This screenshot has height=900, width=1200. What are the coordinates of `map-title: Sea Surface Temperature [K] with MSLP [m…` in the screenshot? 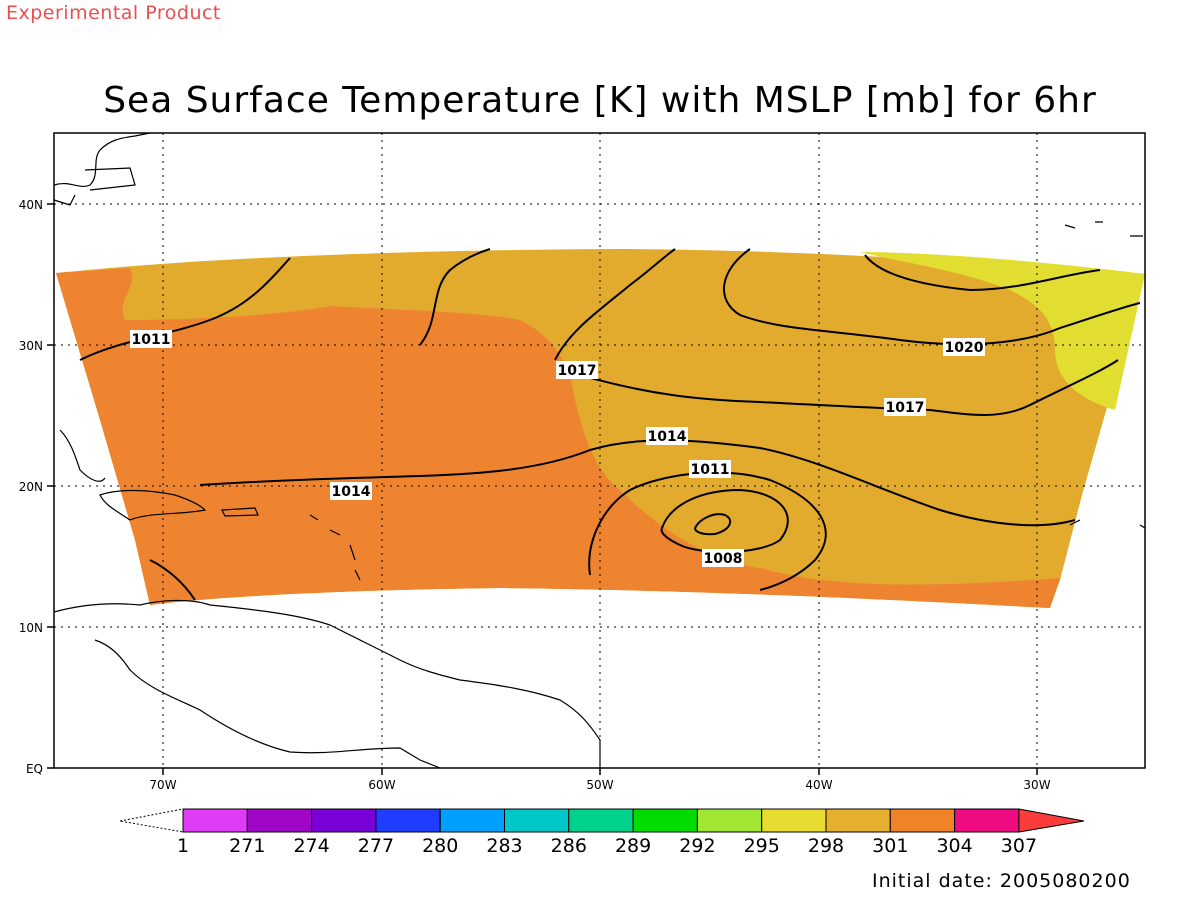 It's located at (600, 100).